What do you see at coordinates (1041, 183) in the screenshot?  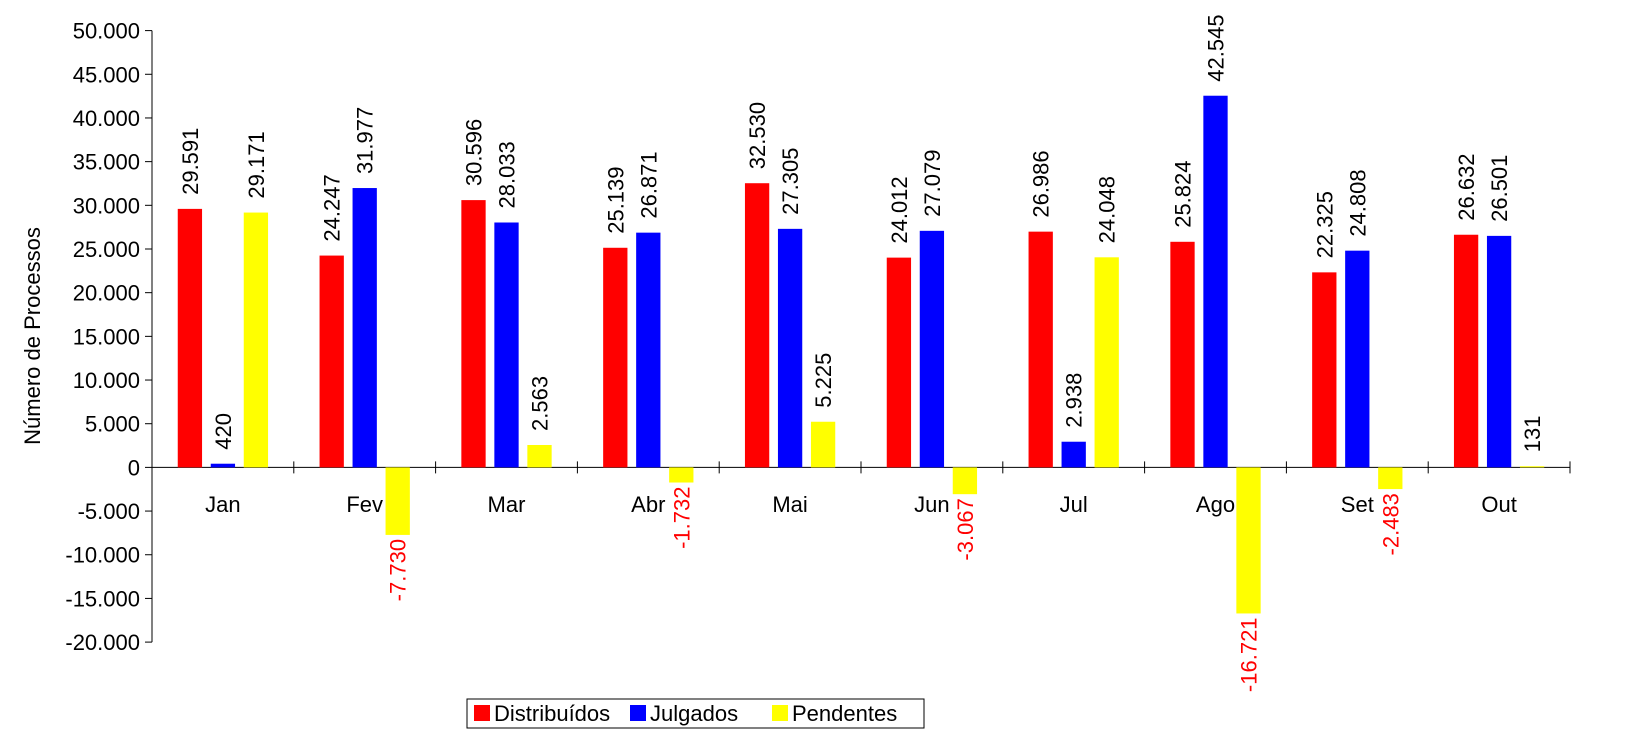 I see `data-label: 26.986` at bounding box center [1041, 183].